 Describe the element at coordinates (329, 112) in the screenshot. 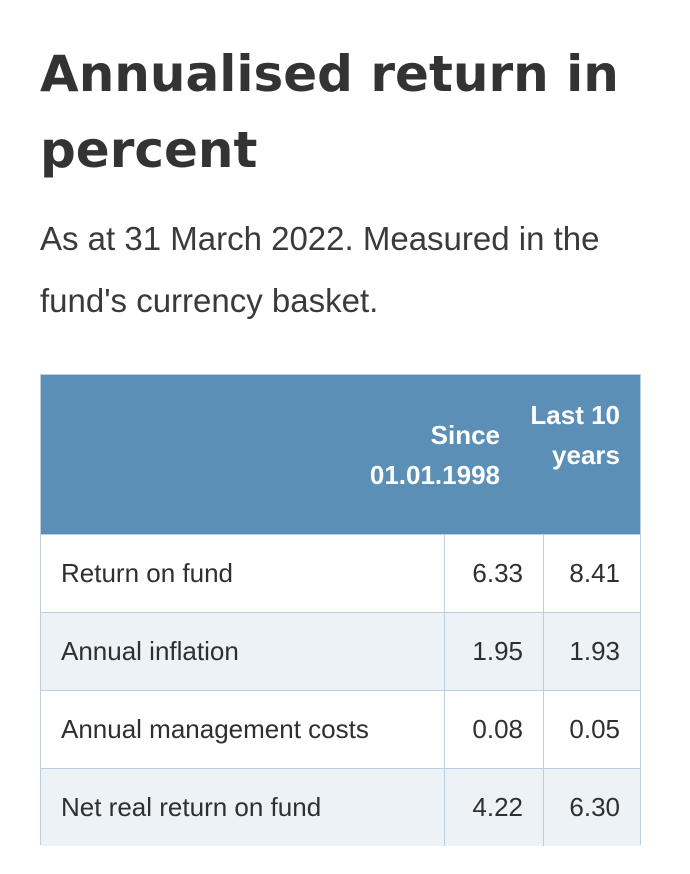

I see `title: Annualised return in percent` at that location.